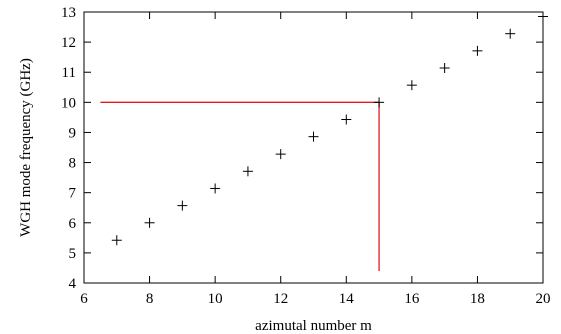 This screenshot has width=561, height=334. Describe the element at coordinates (73, 164) in the screenshot. I see `y-tick-label: 8` at that location.